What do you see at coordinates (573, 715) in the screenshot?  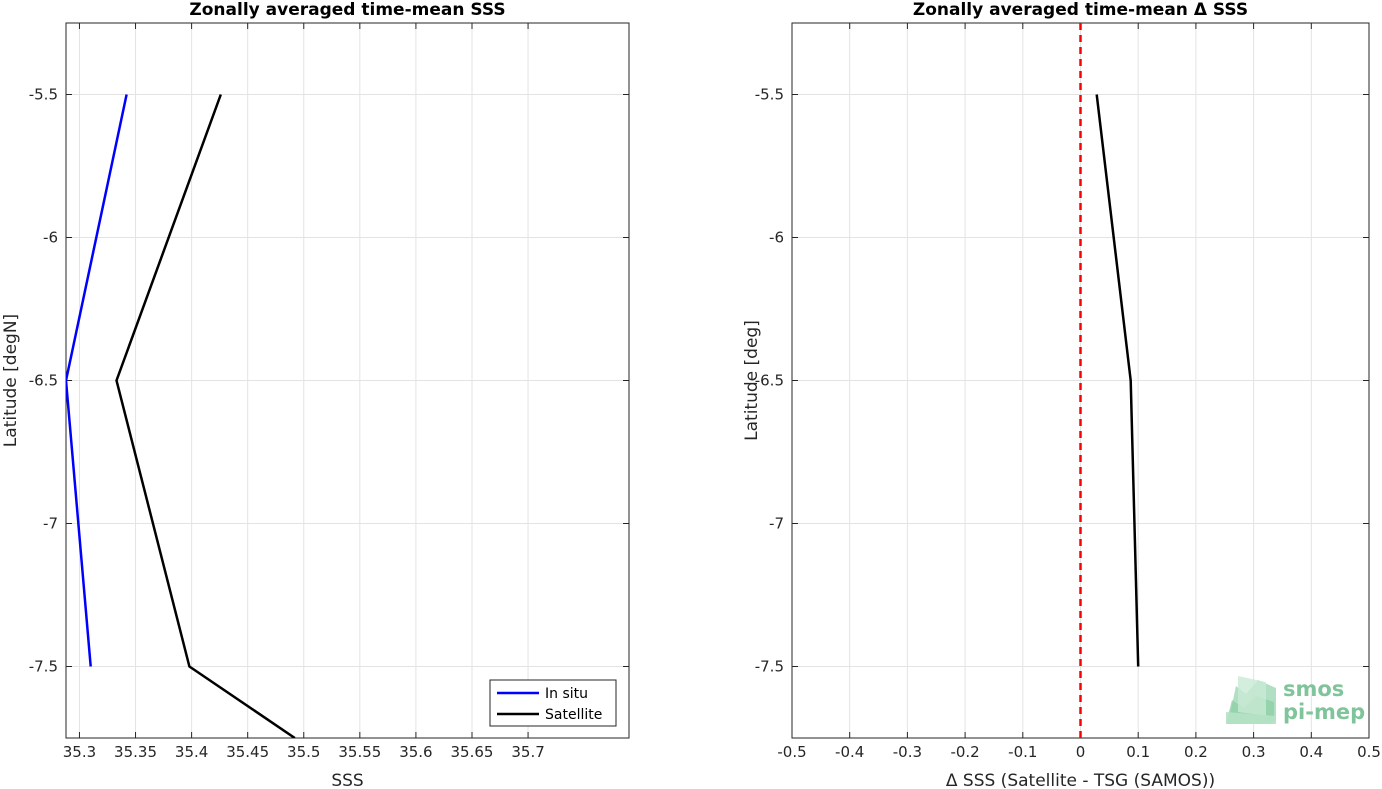 I see `legend-entry: Satellite` at bounding box center [573, 715].